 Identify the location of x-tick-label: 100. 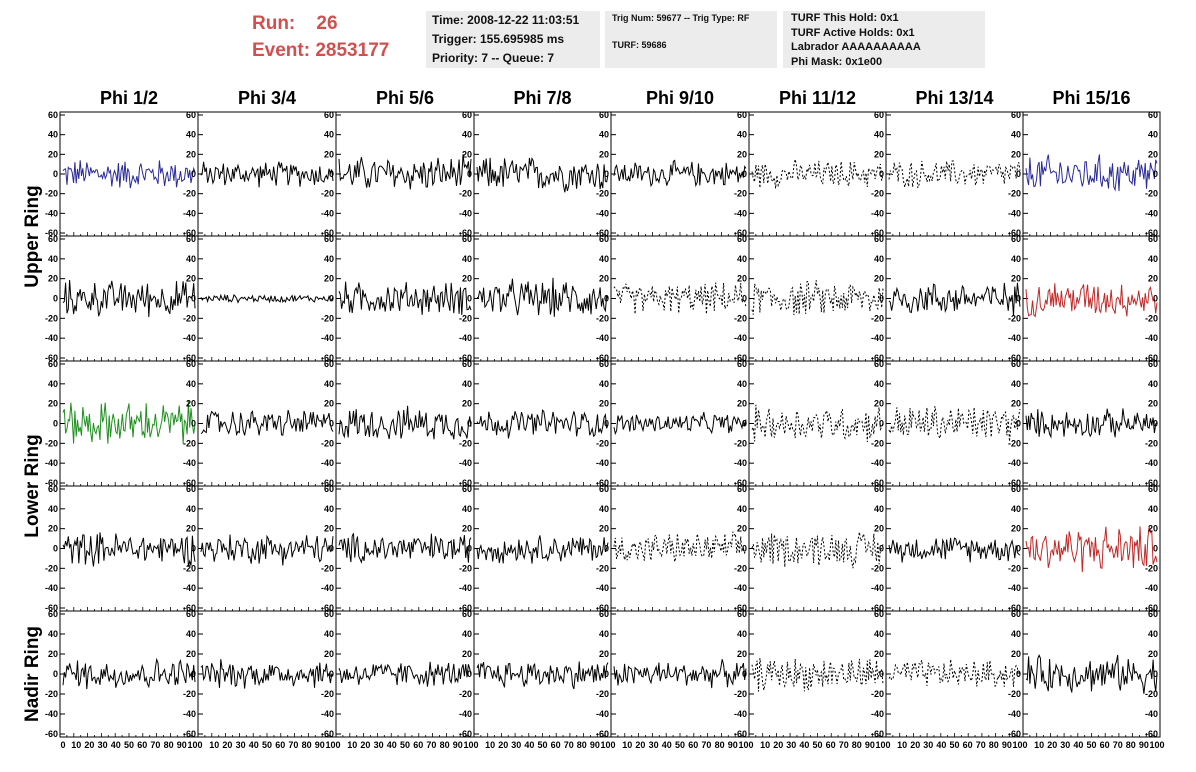
(882, 745).